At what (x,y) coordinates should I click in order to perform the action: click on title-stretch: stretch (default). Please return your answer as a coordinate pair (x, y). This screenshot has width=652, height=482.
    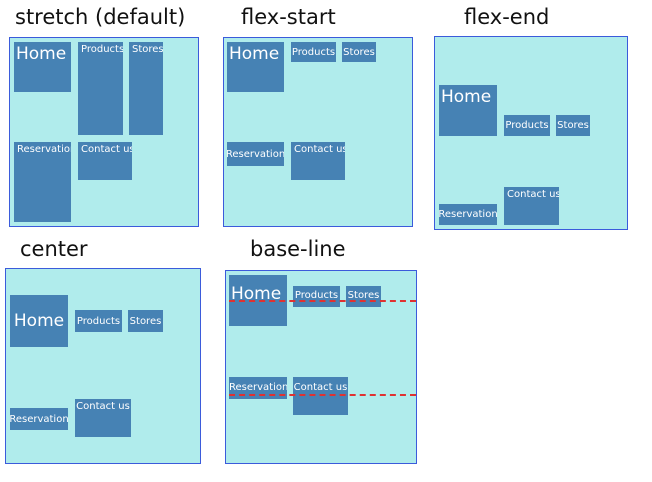
    Looking at the image, I should click on (100, 17).